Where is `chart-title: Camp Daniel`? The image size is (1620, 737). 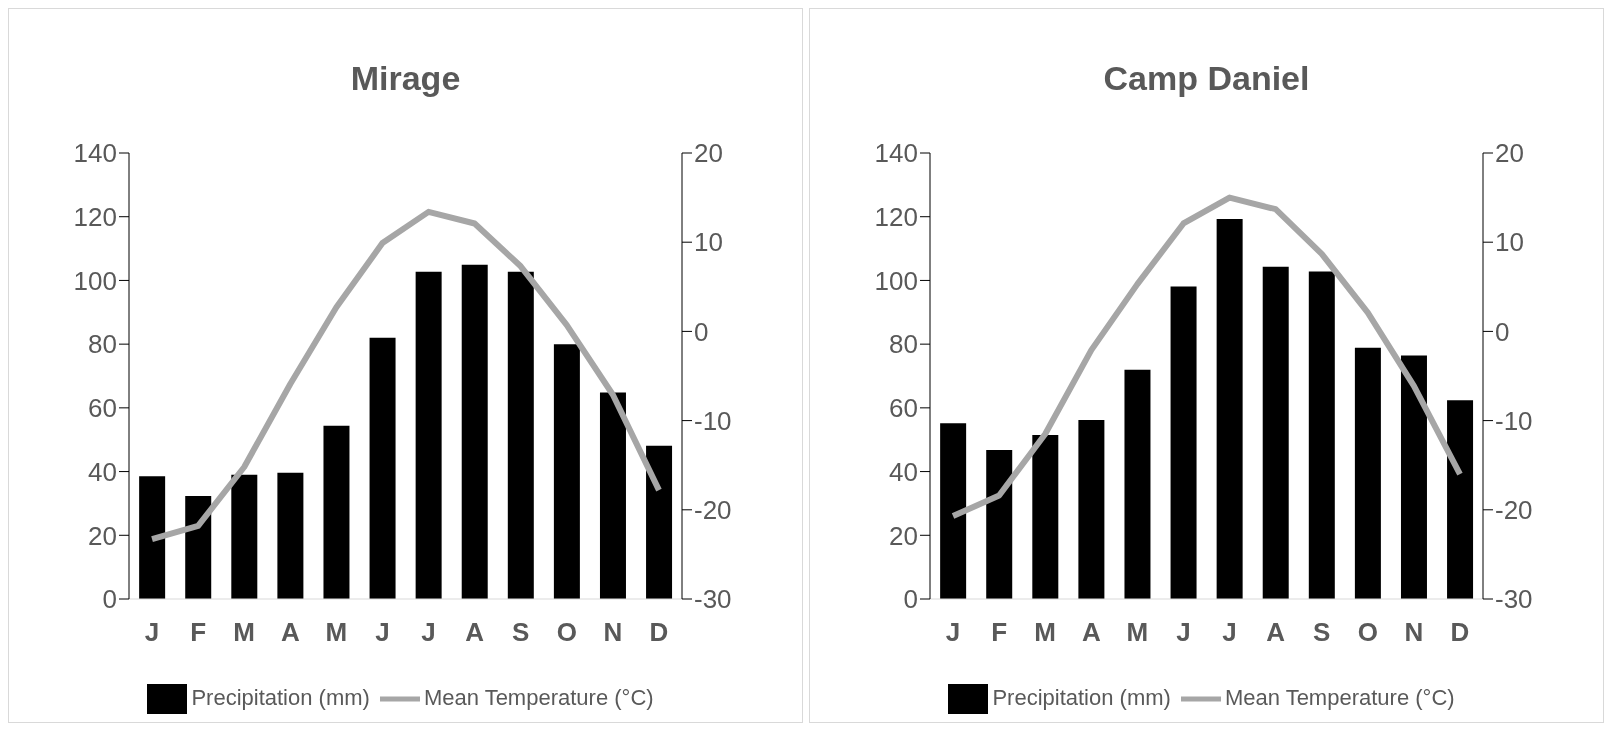 chart-title: Camp Daniel is located at coordinates (1206, 79).